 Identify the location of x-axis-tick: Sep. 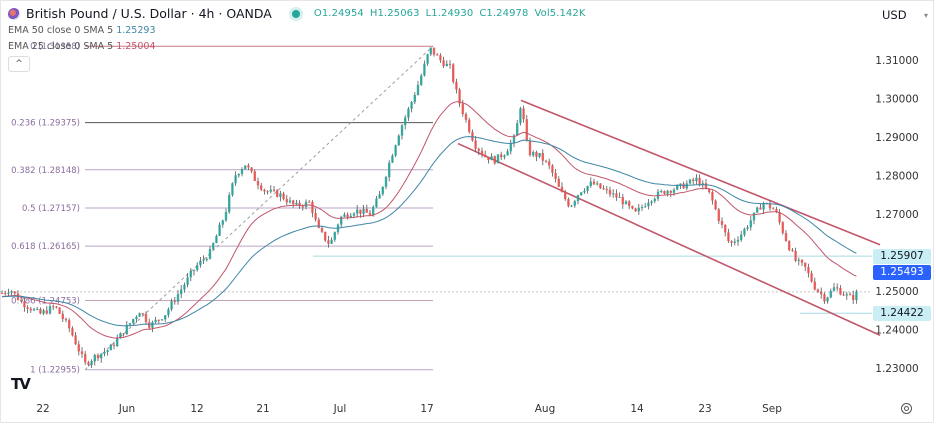
(772, 409).